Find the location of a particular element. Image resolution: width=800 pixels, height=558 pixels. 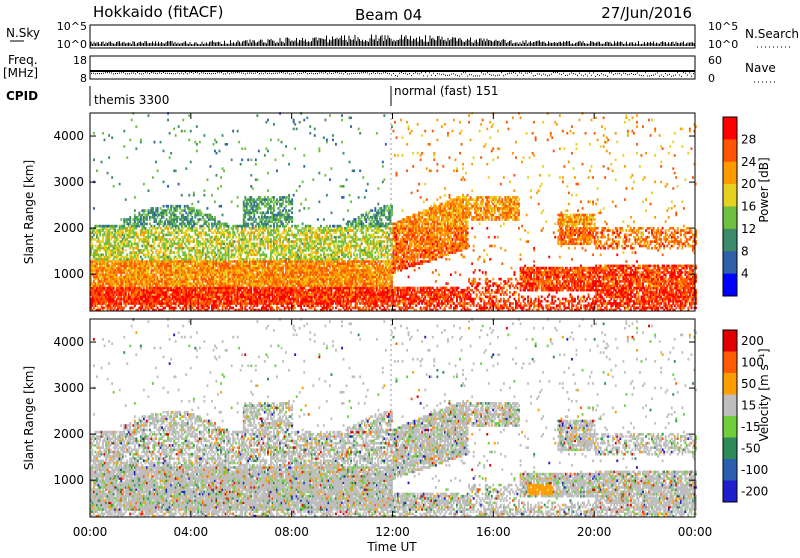

nsky-tick-low: 10^0 is located at coordinates (72, 44).